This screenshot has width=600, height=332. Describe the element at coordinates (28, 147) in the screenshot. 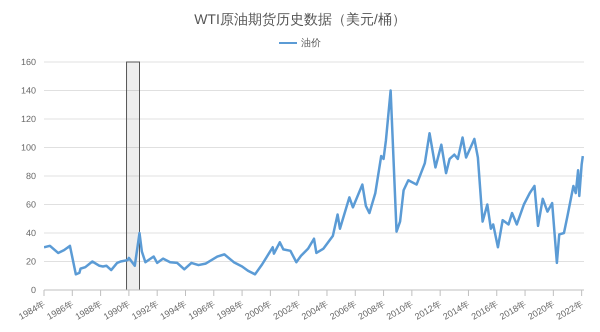

I see `y-tick-label: 100` at that location.